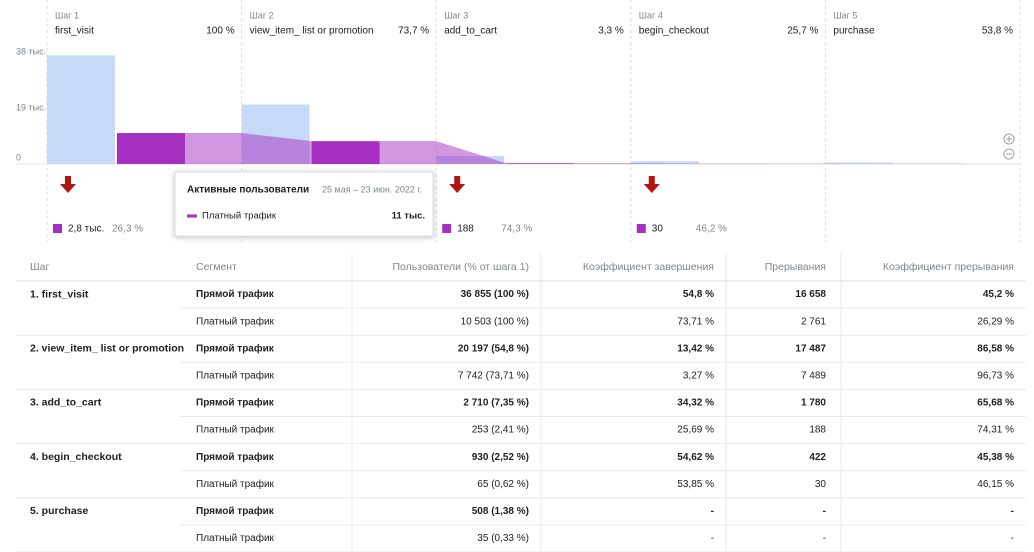 This screenshot has width=1034, height=552. What do you see at coordinates (795, 267) in the screenshot?
I see `table-header: Прерывания` at bounding box center [795, 267].